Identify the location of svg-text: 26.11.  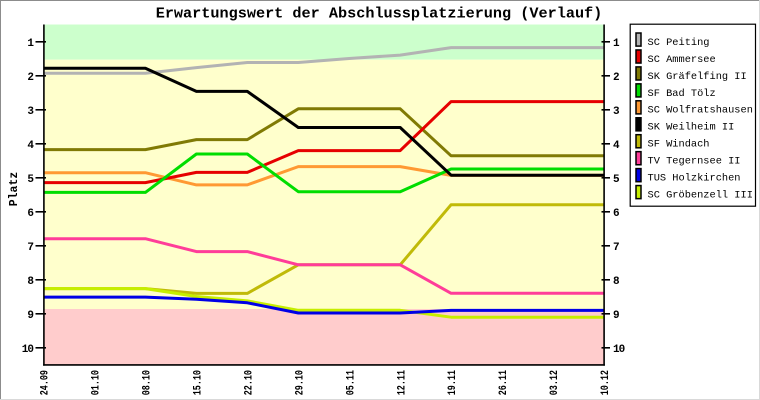
(504, 383).